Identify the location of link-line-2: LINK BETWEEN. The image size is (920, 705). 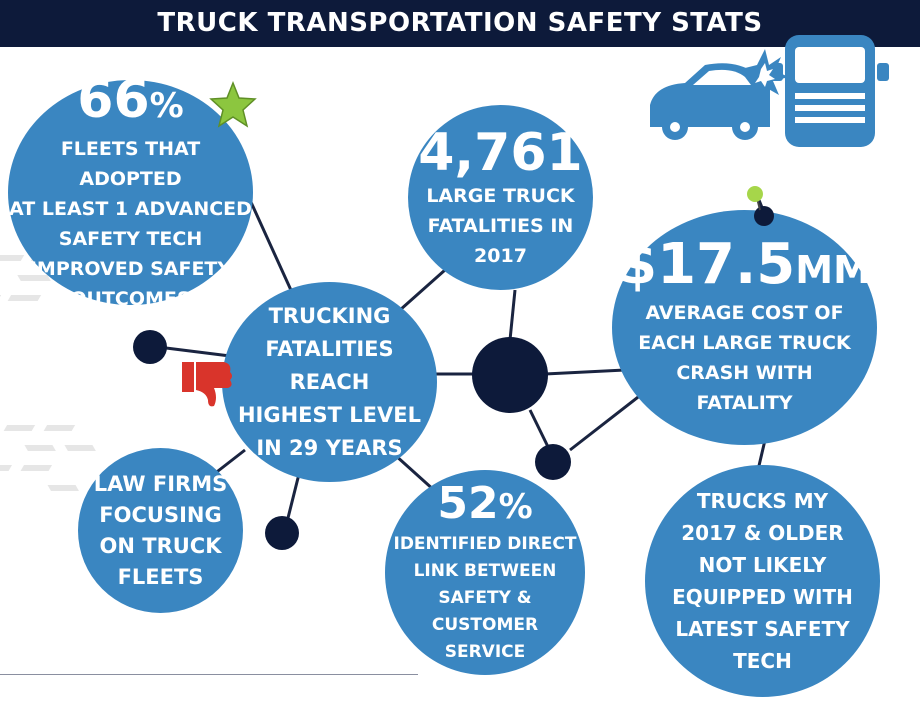
(485, 570).